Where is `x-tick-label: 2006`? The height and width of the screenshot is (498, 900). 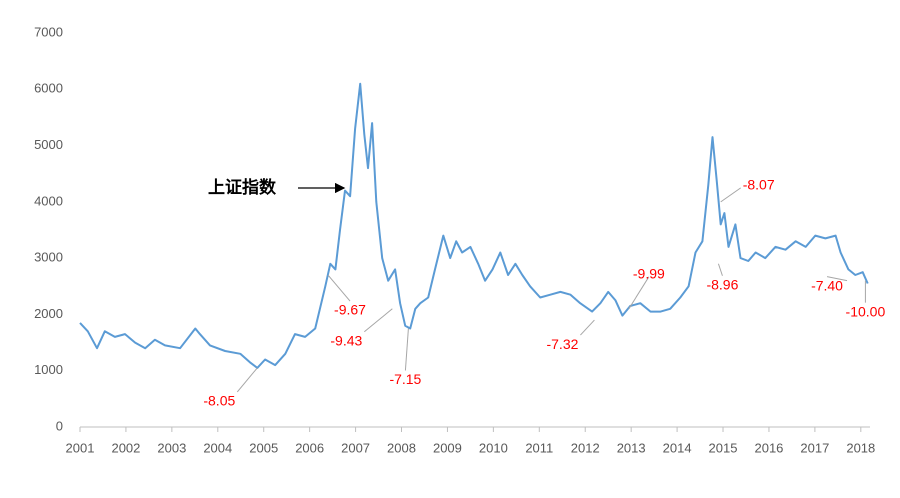 x-tick-label: 2006 is located at coordinates (309, 447).